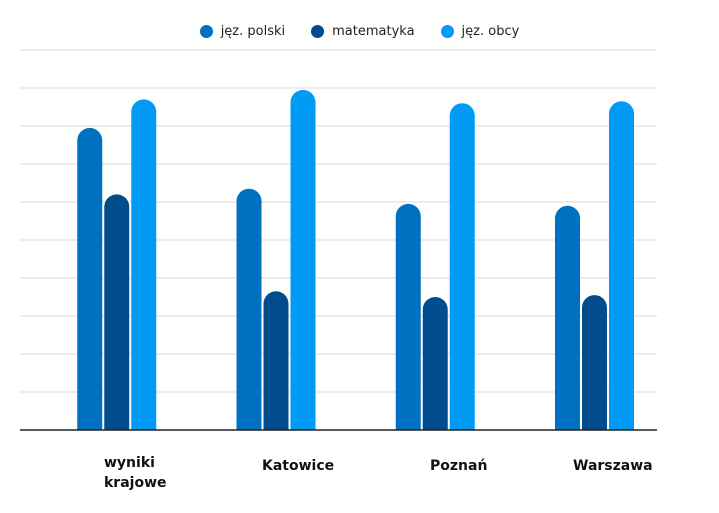 The width and height of the screenshot is (719, 513). I want to click on legend-label-matematyka: matematyka, so click(373, 31).